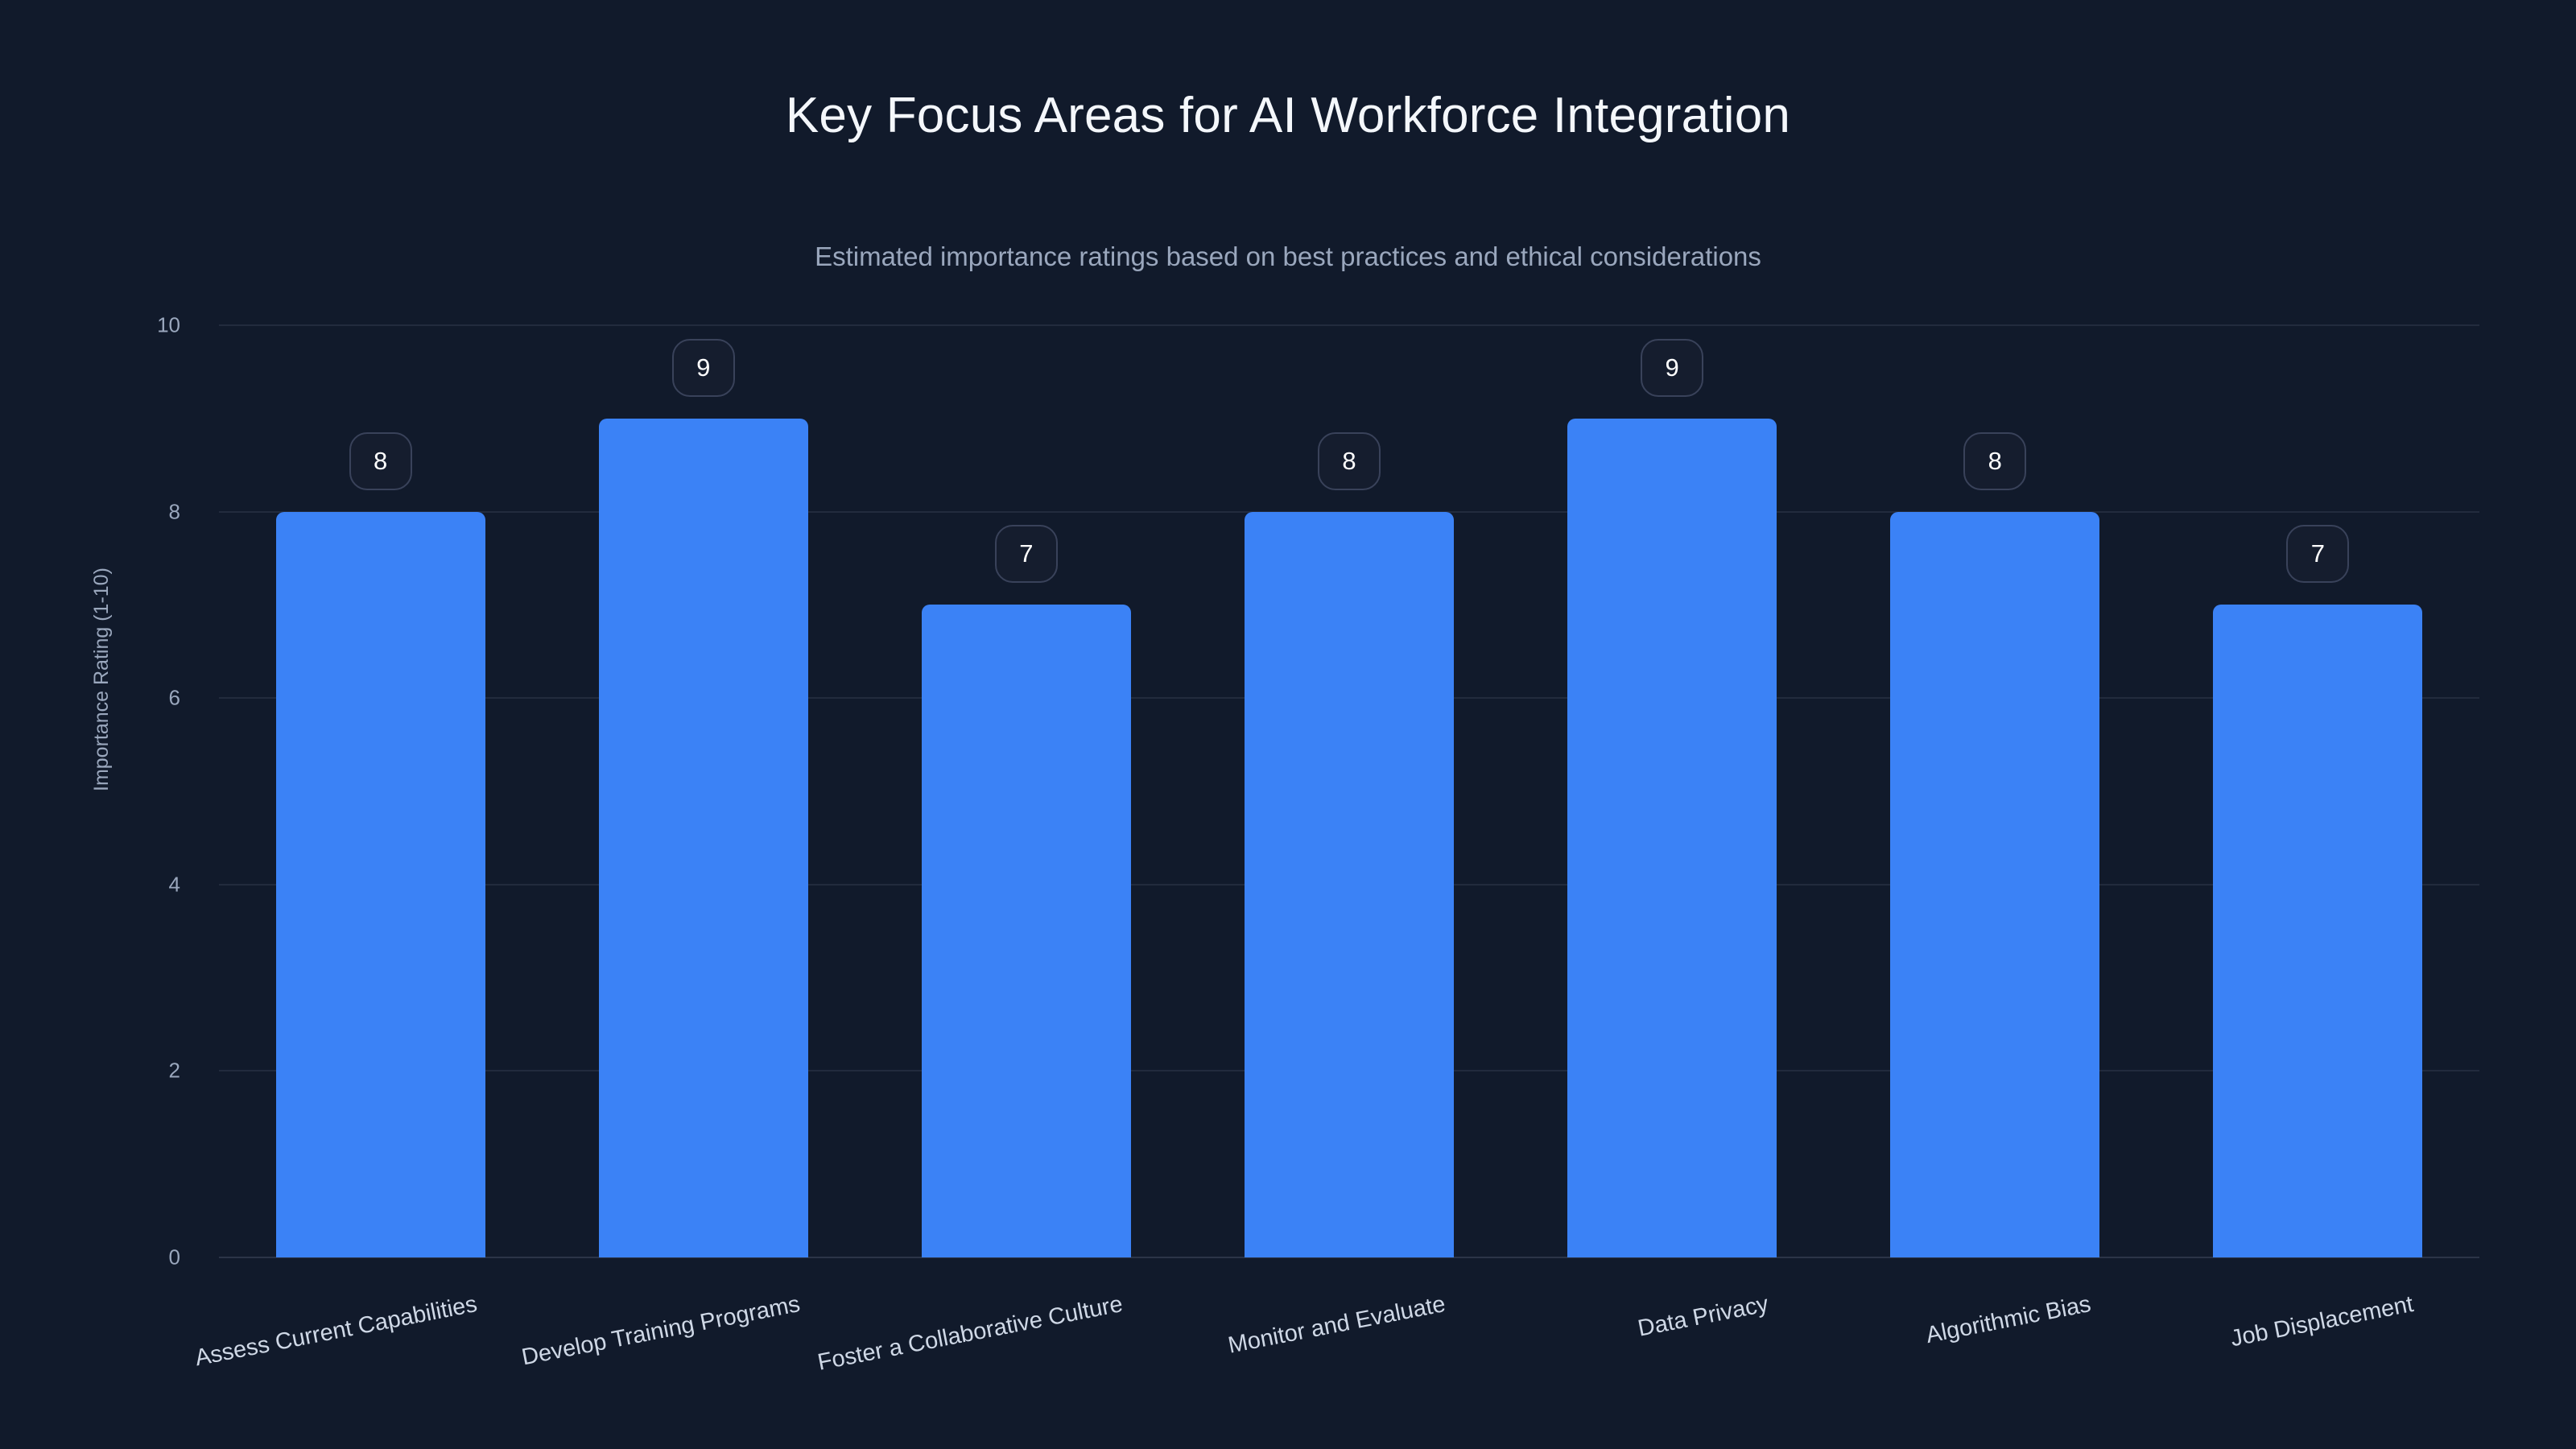  Describe the element at coordinates (168, 324) in the screenshot. I see `y-axis-tick-label: 10` at that location.